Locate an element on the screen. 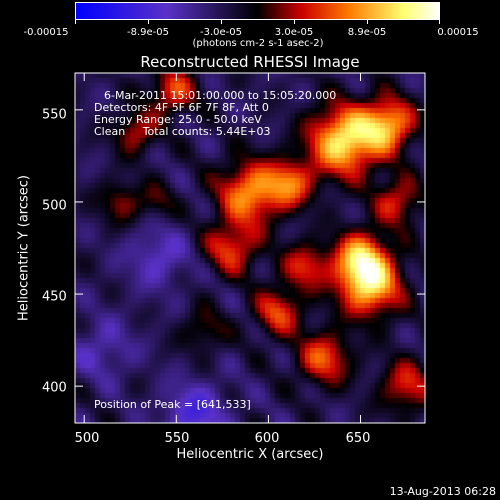  x-tick-label: 550 is located at coordinates (177, 438).